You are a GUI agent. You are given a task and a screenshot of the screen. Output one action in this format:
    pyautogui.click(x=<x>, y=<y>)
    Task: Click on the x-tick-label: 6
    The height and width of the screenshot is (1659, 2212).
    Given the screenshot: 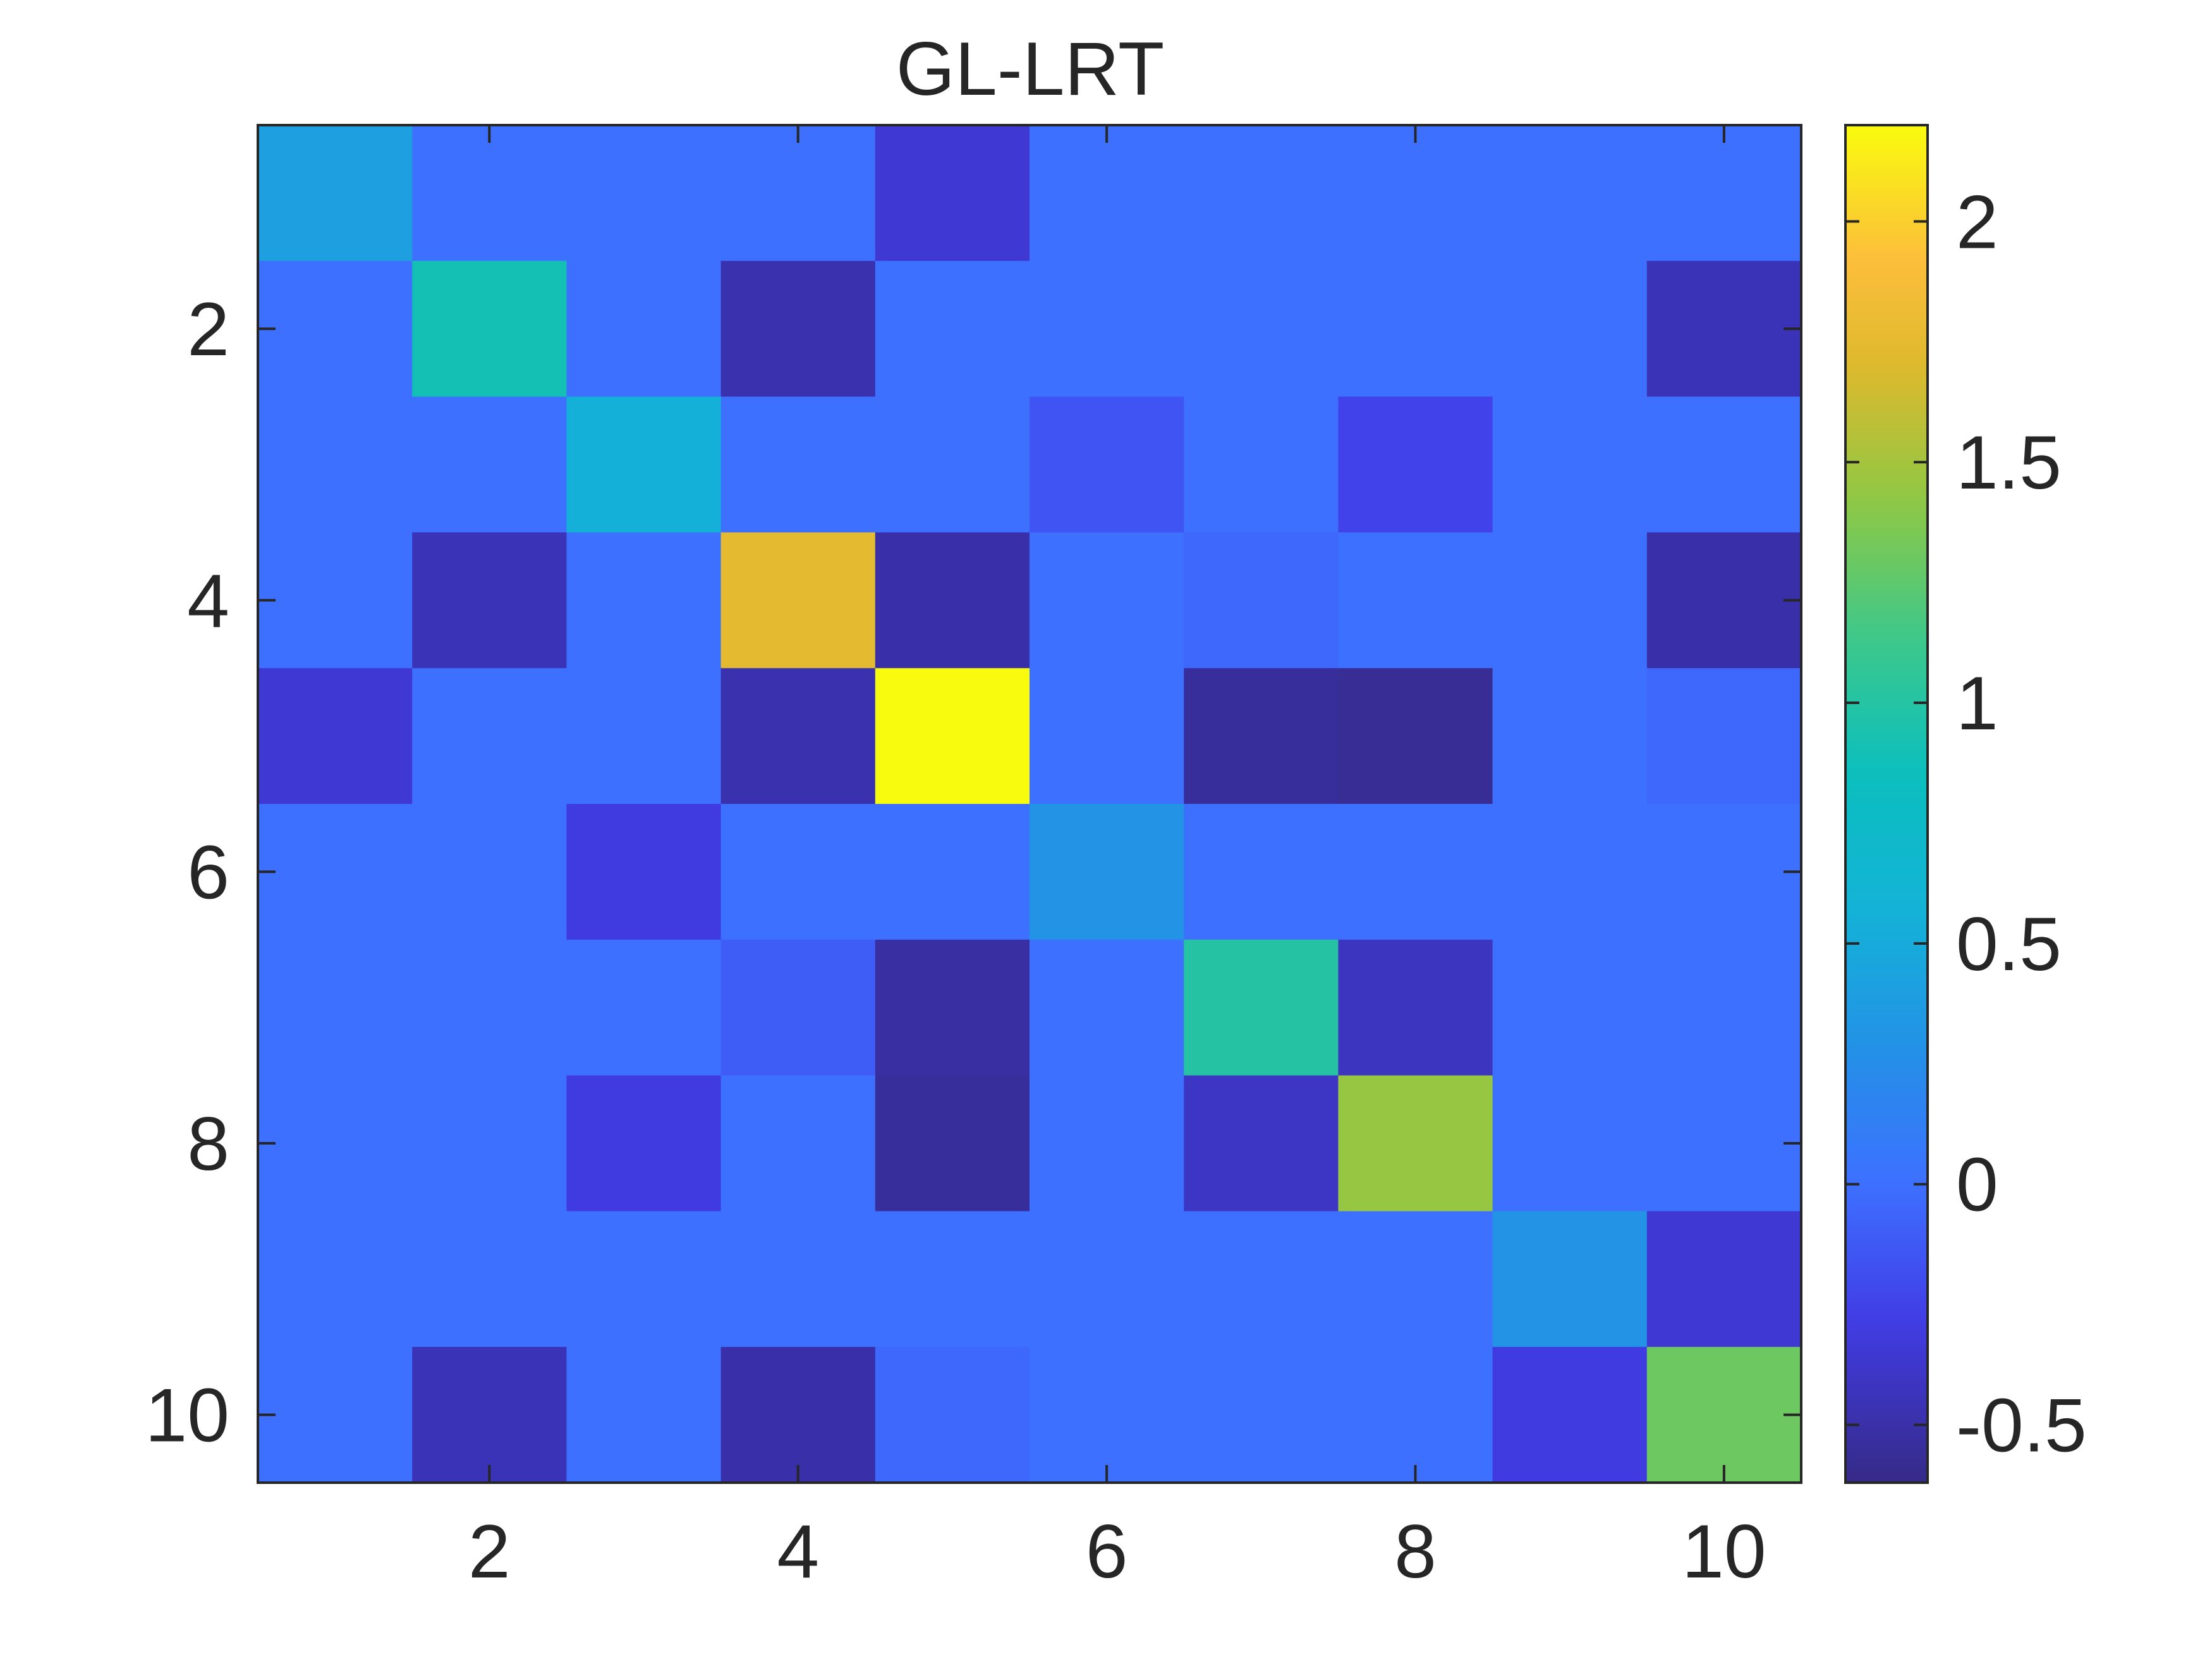 What is the action you would take?
    pyautogui.click(x=1107, y=1552)
    